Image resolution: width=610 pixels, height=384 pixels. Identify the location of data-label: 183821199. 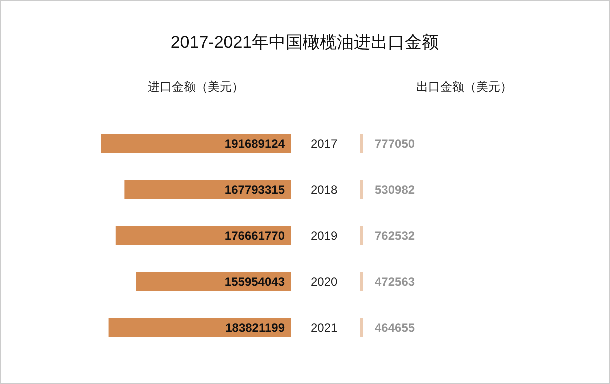
(256, 328).